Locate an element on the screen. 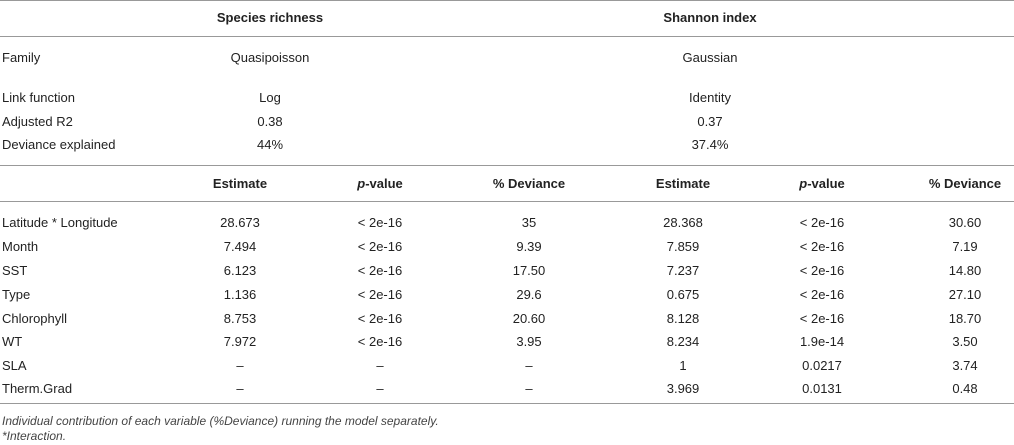 The height and width of the screenshot is (445, 1014). species-estimate: 7.494 is located at coordinates (240, 246).